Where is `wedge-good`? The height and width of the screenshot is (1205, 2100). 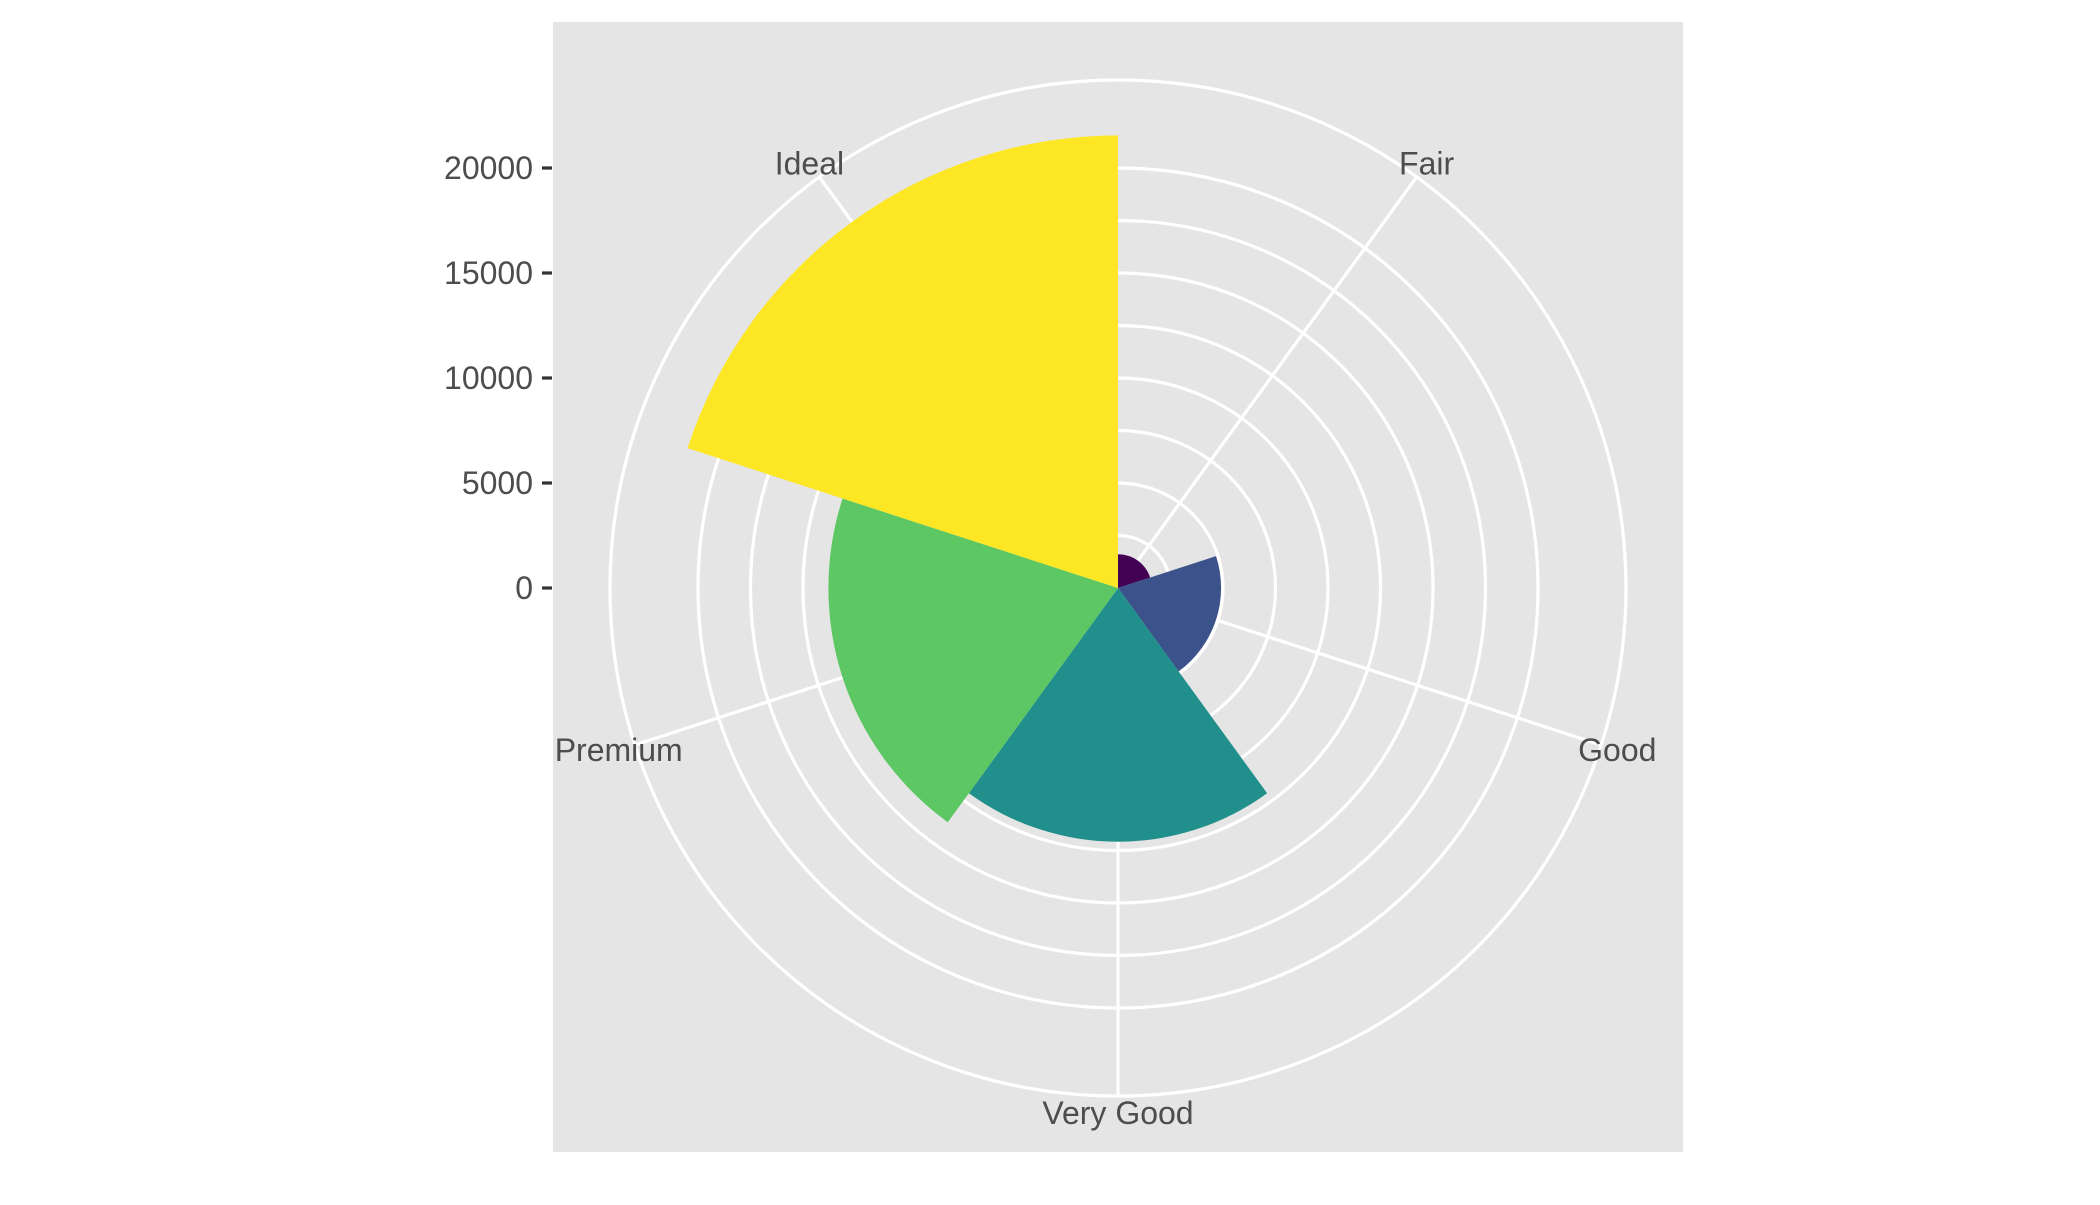
wedge-good is located at coordinates (1170, 614).